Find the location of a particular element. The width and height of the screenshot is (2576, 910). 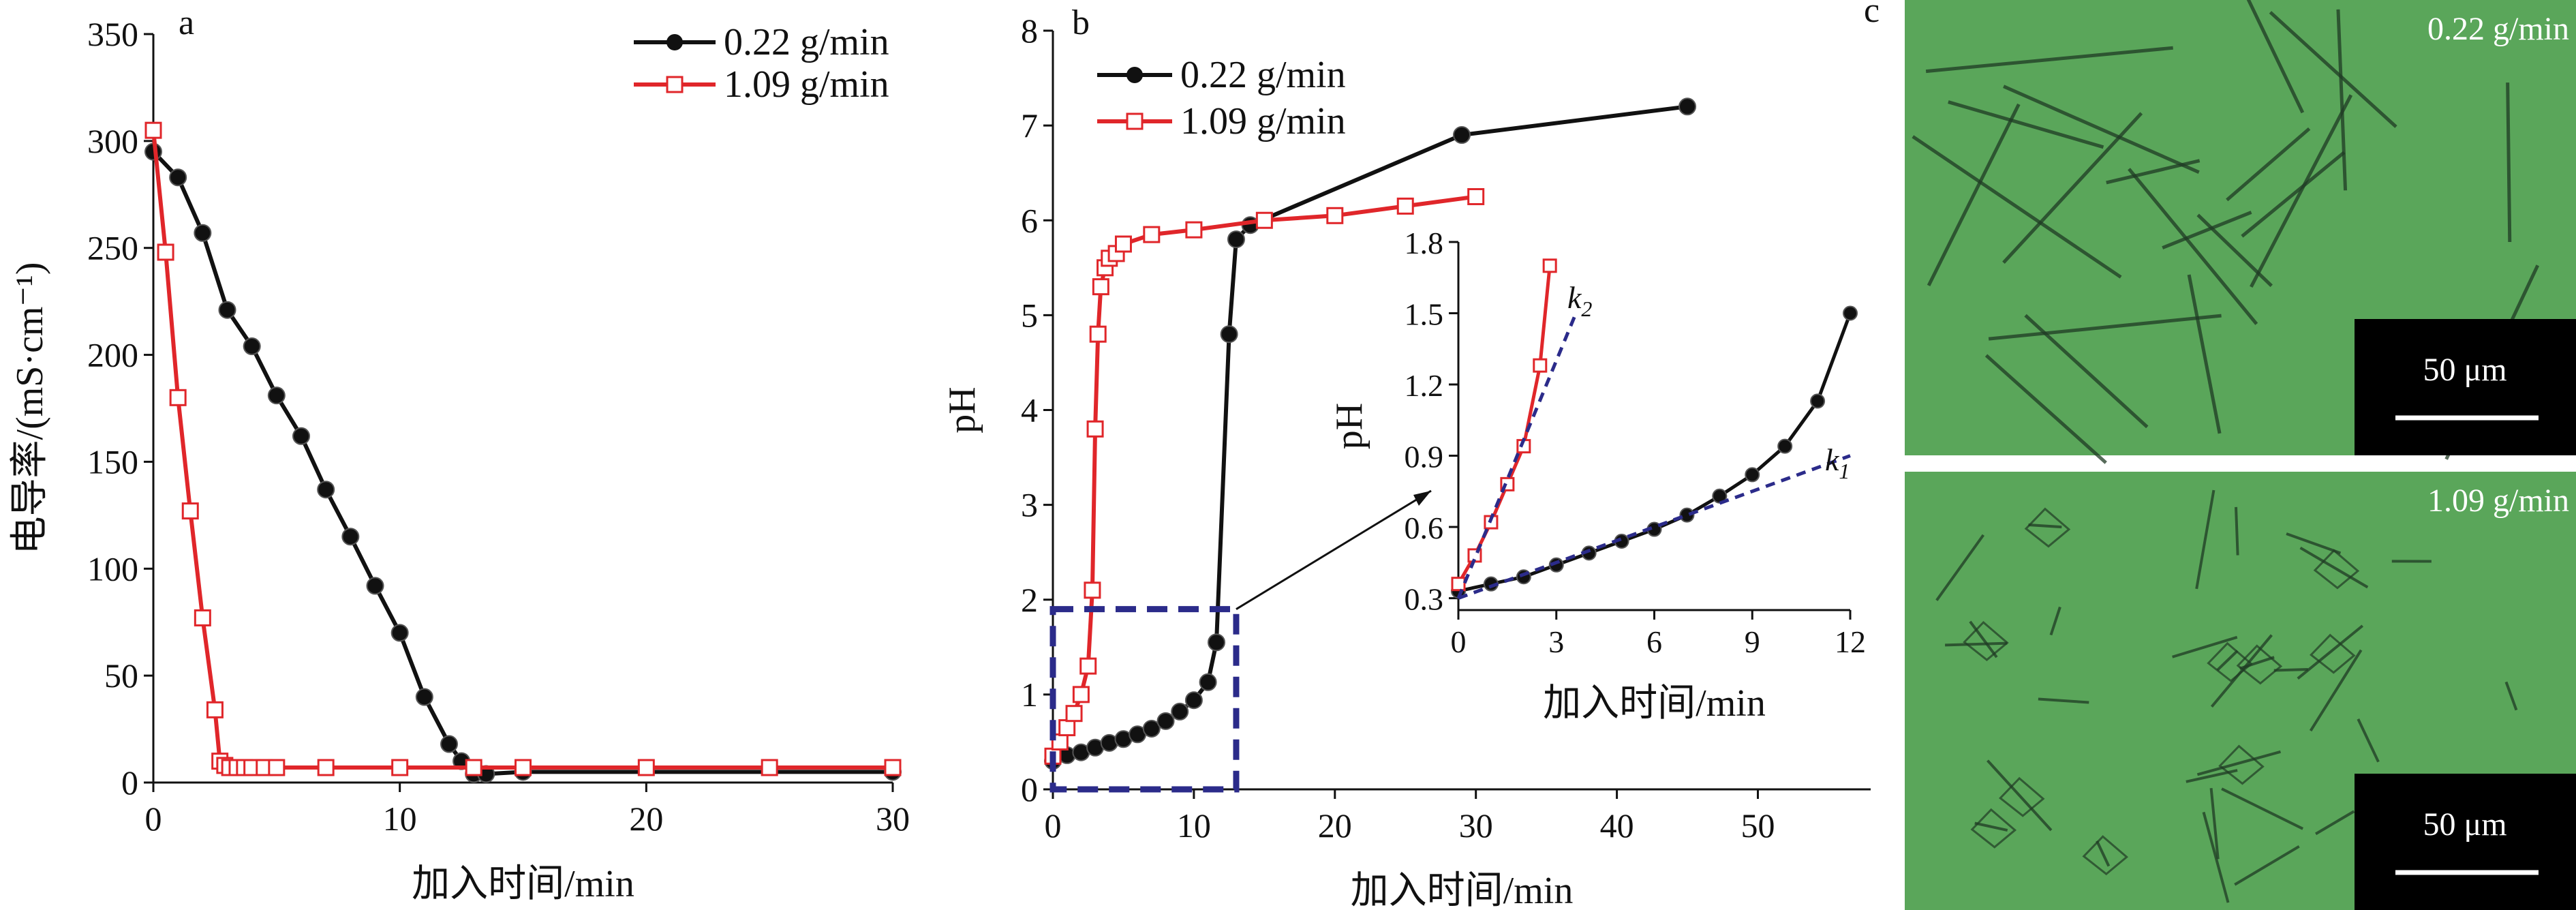

x-tick-label: 50 is located at coordinates (1758, 825).